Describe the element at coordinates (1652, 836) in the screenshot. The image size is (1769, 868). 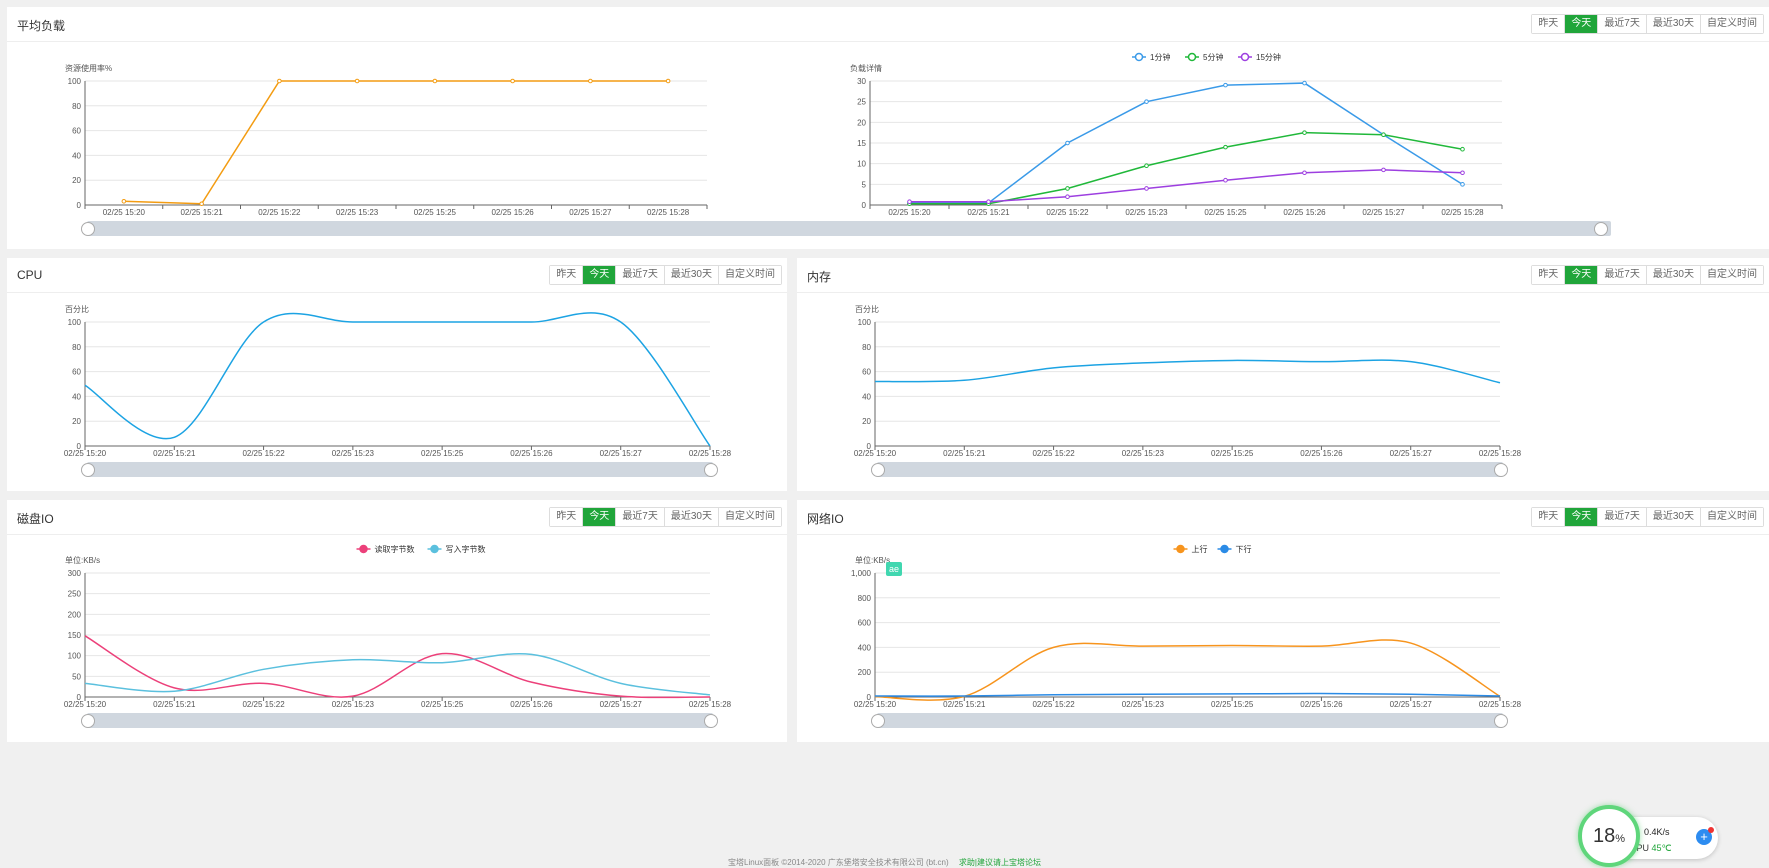
I see `system-monitor-widget: ↓ 0.4K/s CPU 45℃ + 18%` at that location.